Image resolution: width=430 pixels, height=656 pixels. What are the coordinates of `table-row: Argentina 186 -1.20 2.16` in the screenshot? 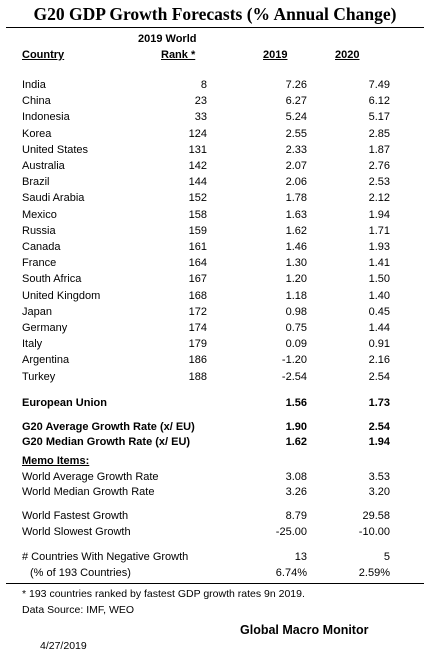 It's located at (217, 361).